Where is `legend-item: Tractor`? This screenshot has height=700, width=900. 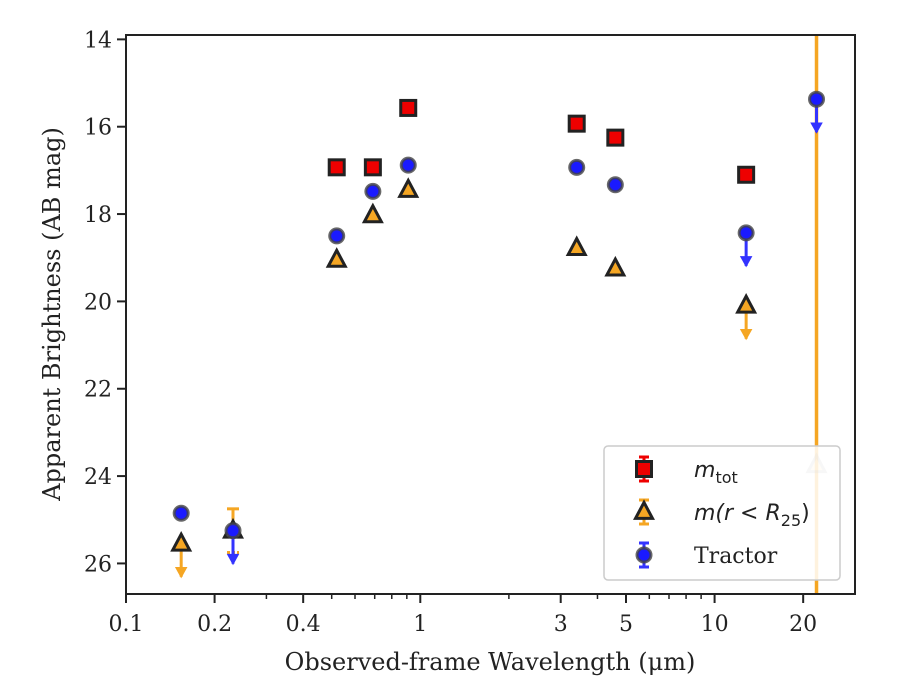 legend-item: Tractor is located at coordinates (706, 555).